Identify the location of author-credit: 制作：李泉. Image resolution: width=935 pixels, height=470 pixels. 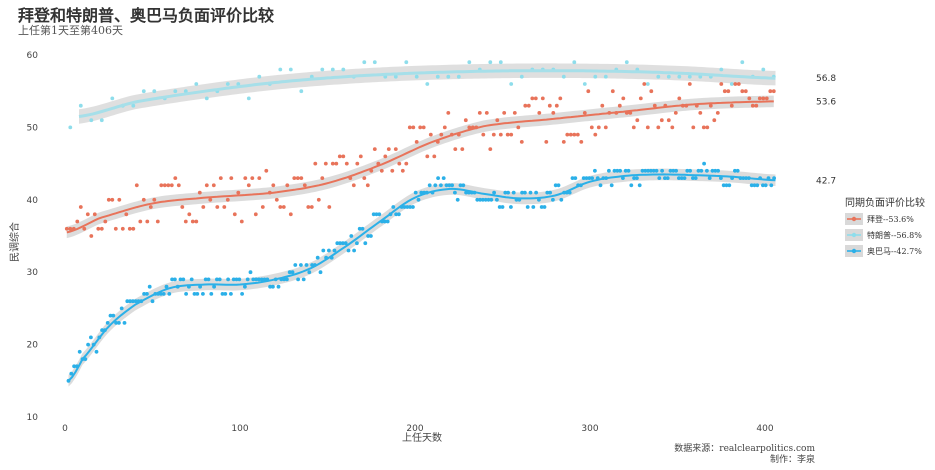
(792, 460).